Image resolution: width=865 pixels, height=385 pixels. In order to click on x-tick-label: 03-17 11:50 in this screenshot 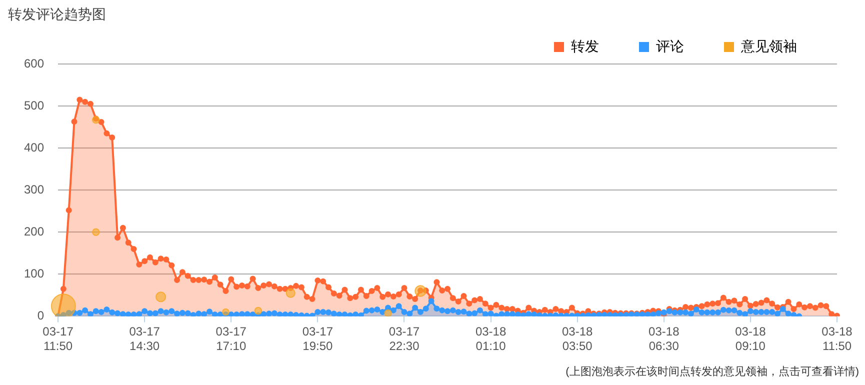, I will do `click(58, 339)`.